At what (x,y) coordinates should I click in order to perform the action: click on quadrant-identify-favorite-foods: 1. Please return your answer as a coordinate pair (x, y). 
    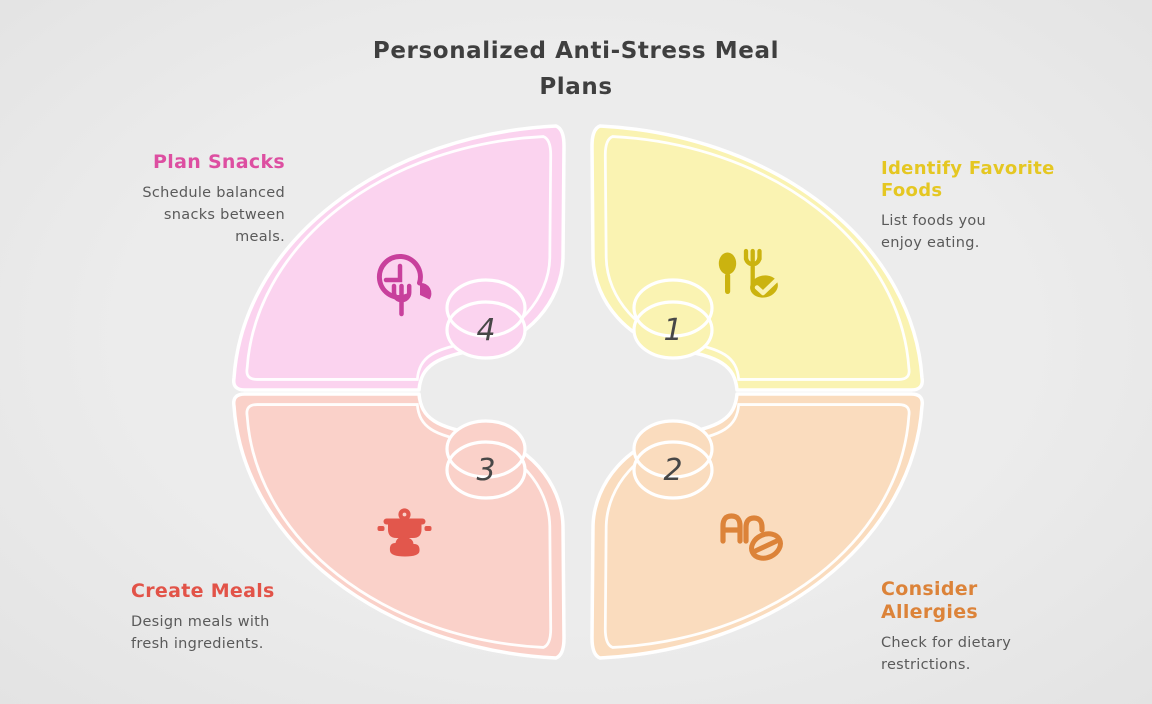
    Looking at the image, I should click on (757, 258).